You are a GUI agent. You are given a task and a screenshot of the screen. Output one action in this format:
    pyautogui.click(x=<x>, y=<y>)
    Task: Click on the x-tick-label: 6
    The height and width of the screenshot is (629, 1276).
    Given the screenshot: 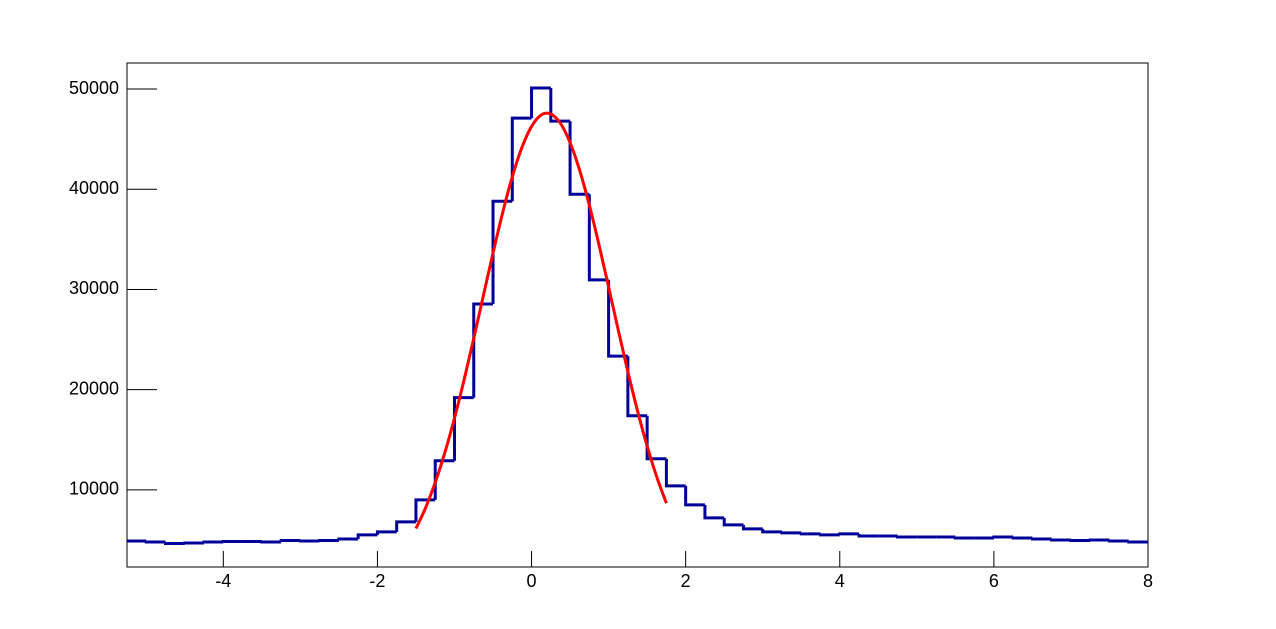 What is the action you would take?
    pyautogui.click(x=994, y=581)
    